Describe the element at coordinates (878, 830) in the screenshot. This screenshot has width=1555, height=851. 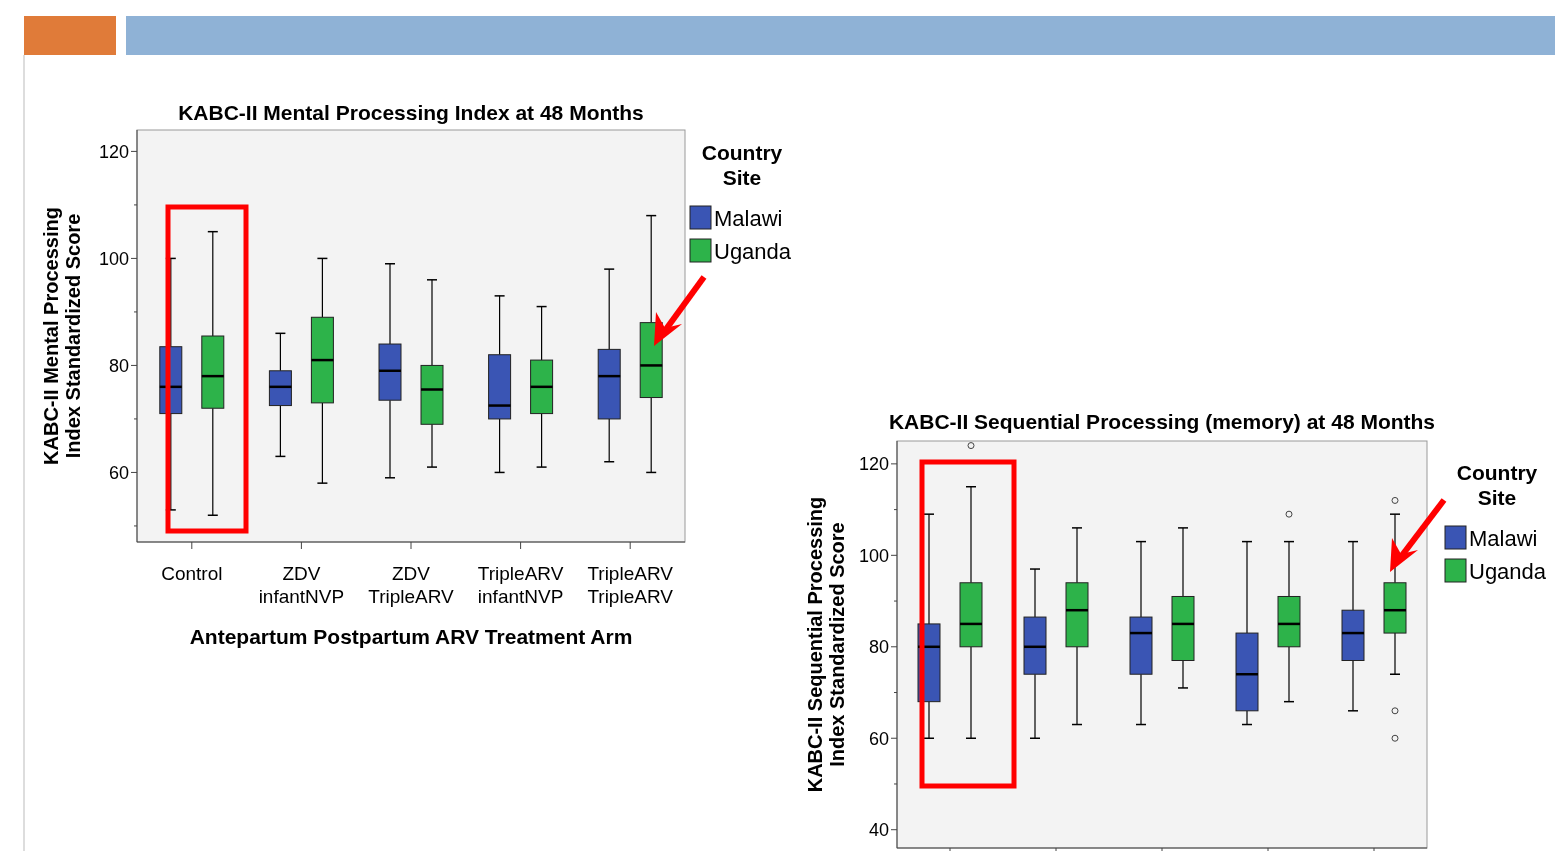
I see `y-tick-label: 40` at that location.